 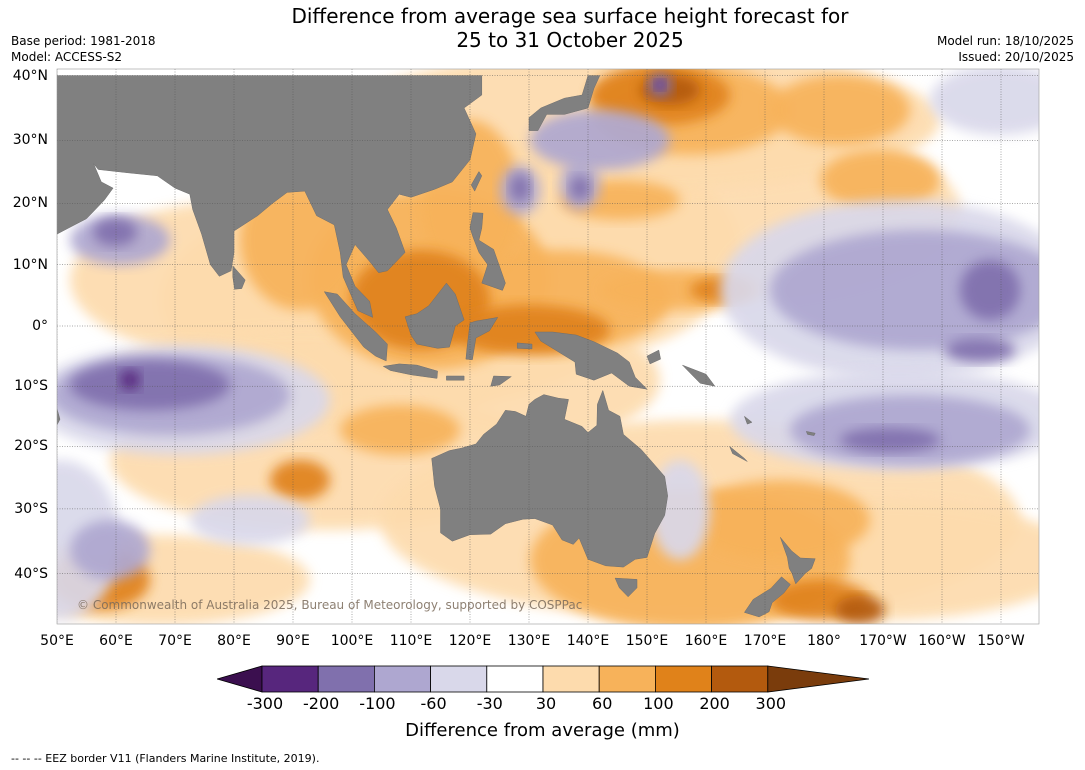 I want to click on colorbar-tick-label: 100, so click(x=658, y=703).